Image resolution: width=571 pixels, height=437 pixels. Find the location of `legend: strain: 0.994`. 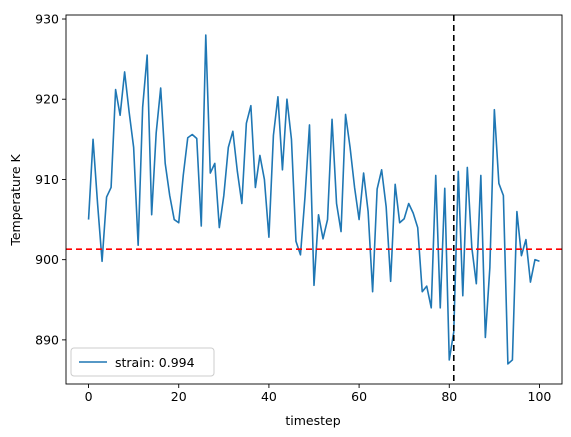

legend: strain: 0.994 is located at coordinates (142, 362).